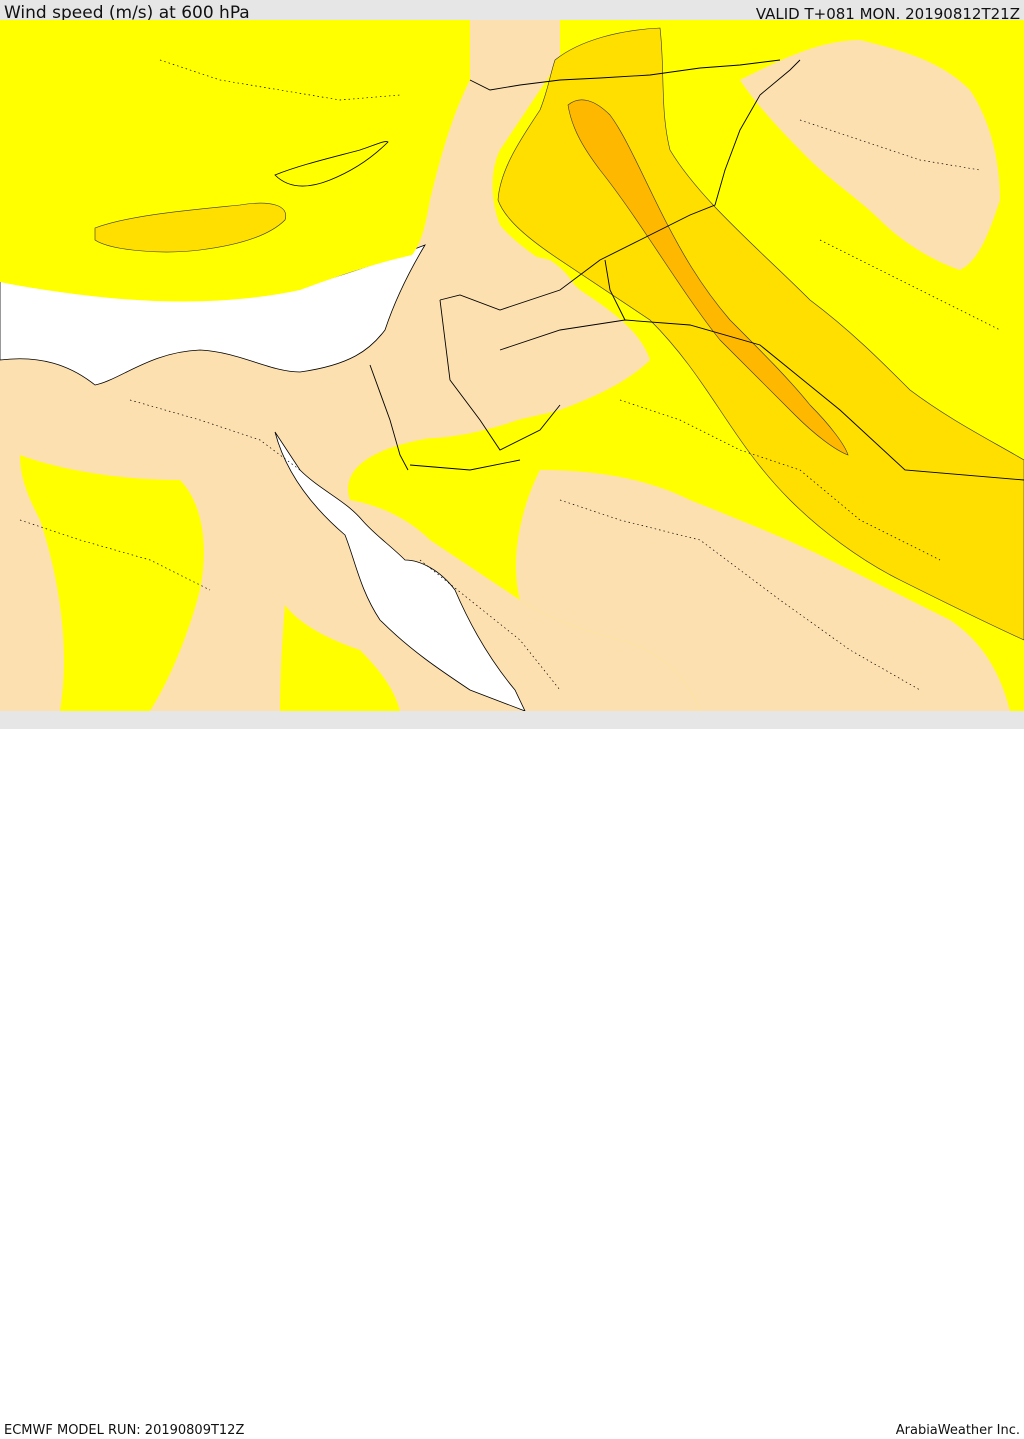 The height and width of the screenshot is (1439, 1024). I want to click on valid-time-label: VALID T+081 MON. 20190812T21Z, so click(887, 14).